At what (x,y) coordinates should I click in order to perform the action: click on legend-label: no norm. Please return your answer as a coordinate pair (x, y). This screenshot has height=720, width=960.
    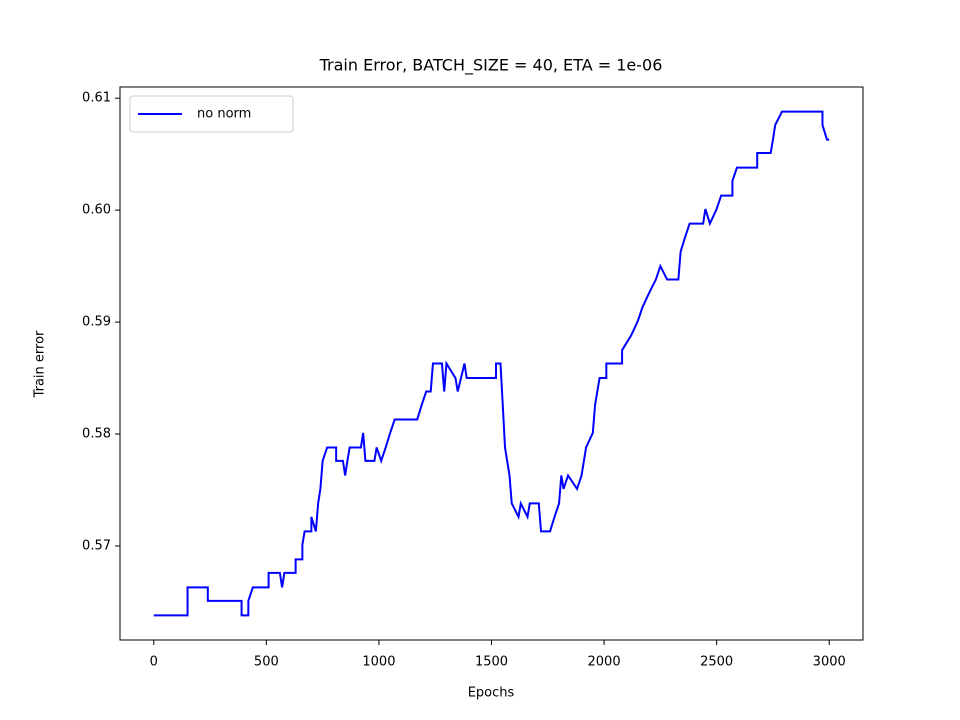
    Looking at the image, I should click on (224, 114).